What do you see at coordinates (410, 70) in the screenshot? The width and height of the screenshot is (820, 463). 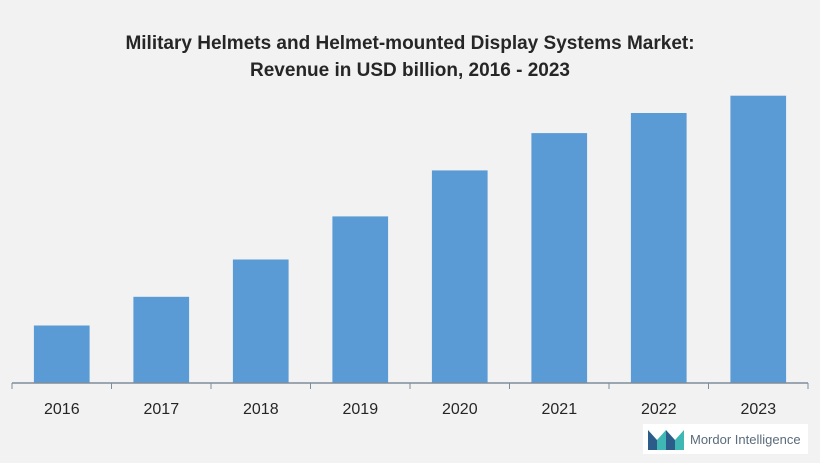 I see `chart-title-line-2: Revenue in USD billion, 2016 - 2023` at bounding box center [410, 70].